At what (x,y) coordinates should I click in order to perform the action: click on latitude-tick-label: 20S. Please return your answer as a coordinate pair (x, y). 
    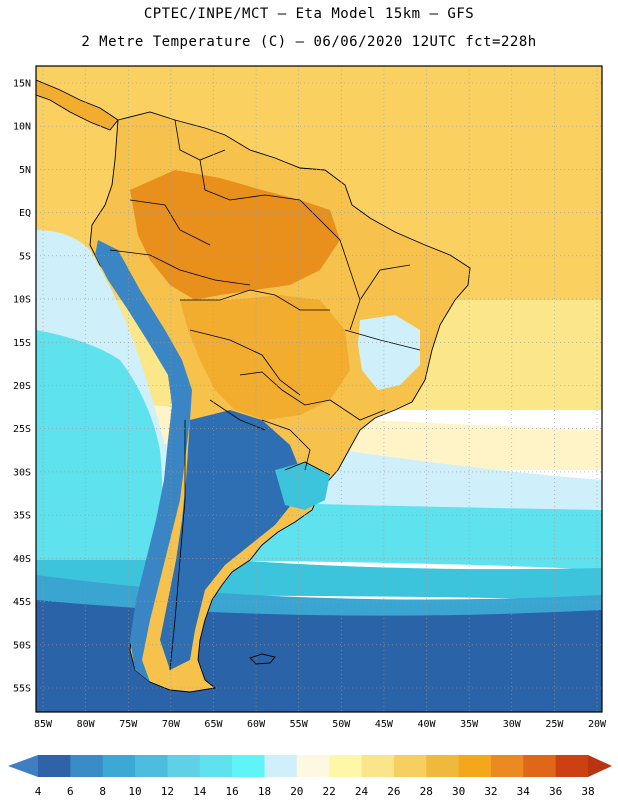
    Looking at the image, I should click on (22, 386).